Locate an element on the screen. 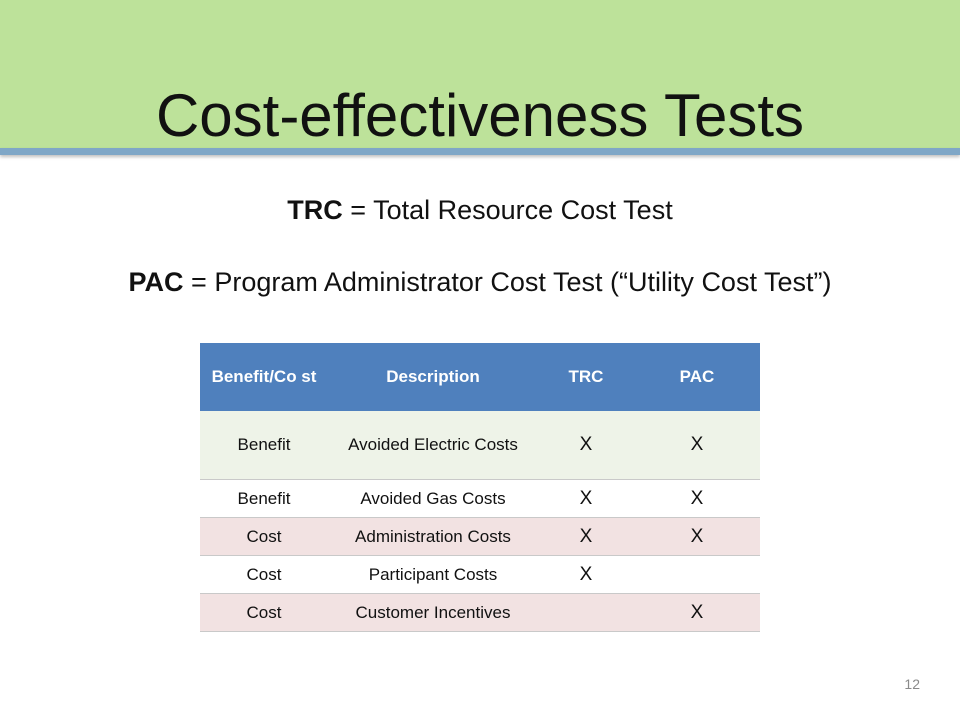 Image resolution: width=960 pixels, height=720 pixels. table-row: Cost Participant Costs X is located at coordinates (480, 574).